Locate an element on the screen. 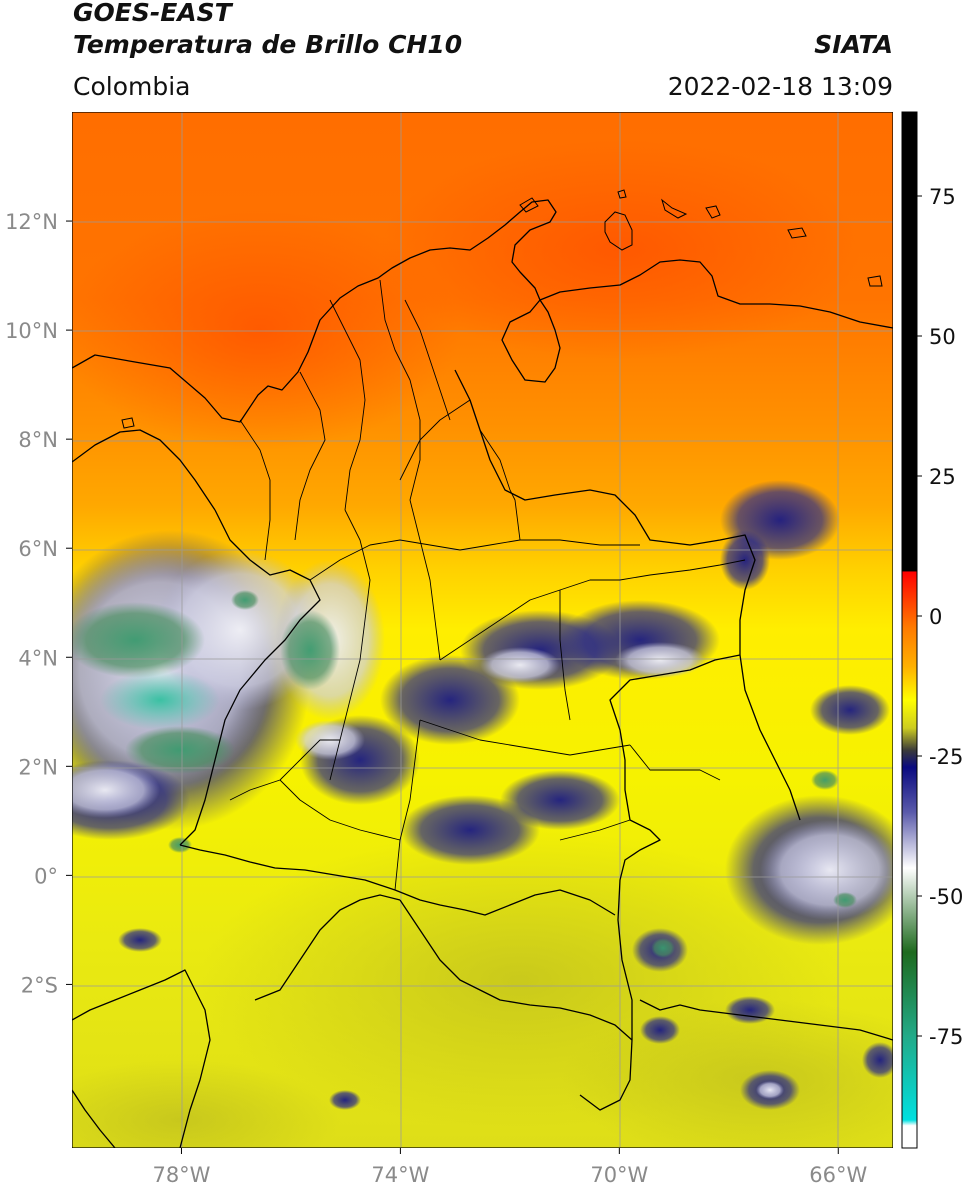 The image size is (966, 1190). colorbar-tick-label: 25 is located at coordinates (942, 477).